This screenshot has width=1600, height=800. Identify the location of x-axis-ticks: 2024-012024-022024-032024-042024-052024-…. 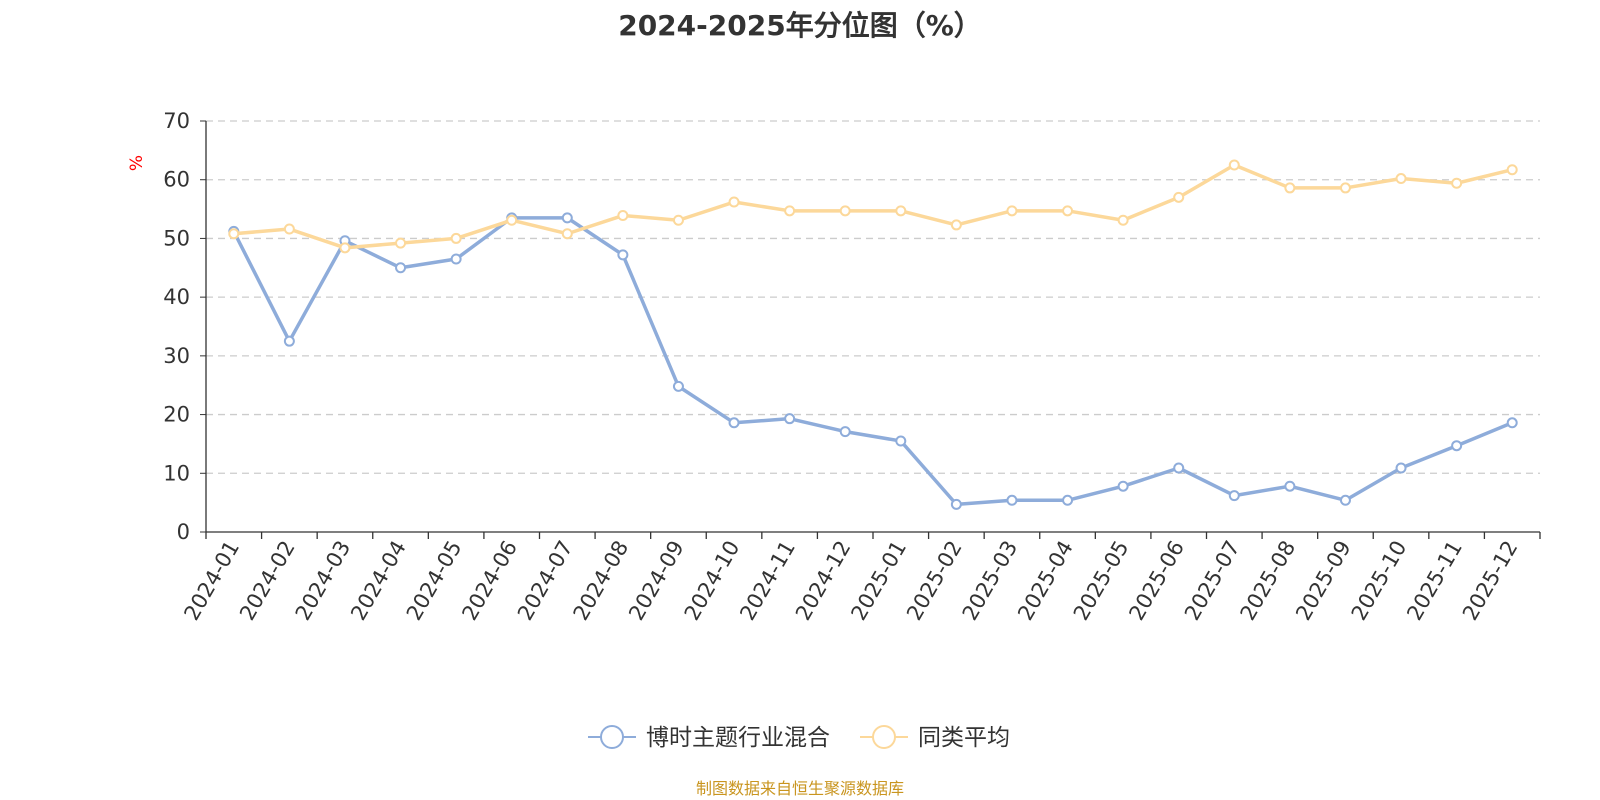
(860, 578).